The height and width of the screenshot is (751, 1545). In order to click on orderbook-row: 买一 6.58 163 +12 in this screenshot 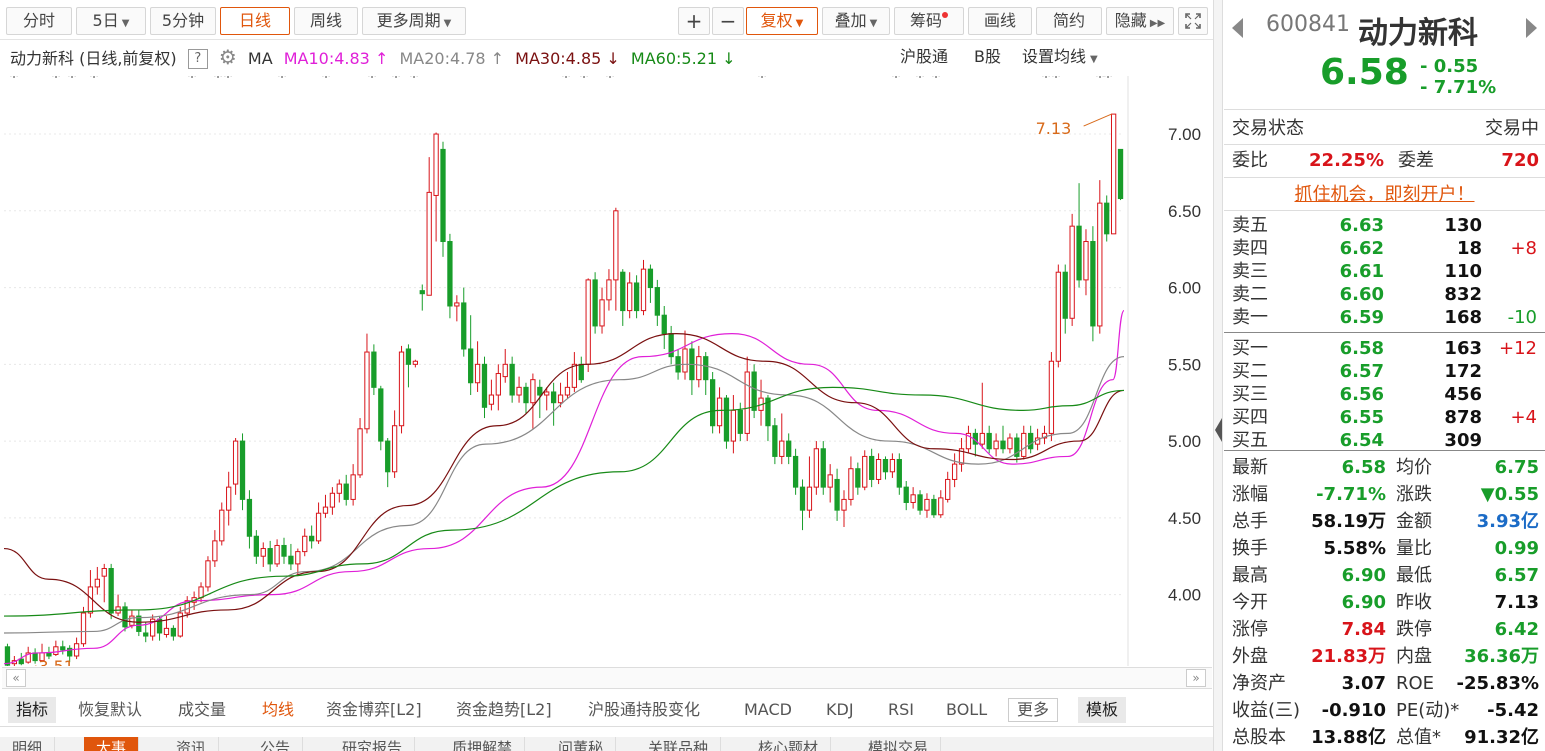, I will do `click(1384, 348)`.